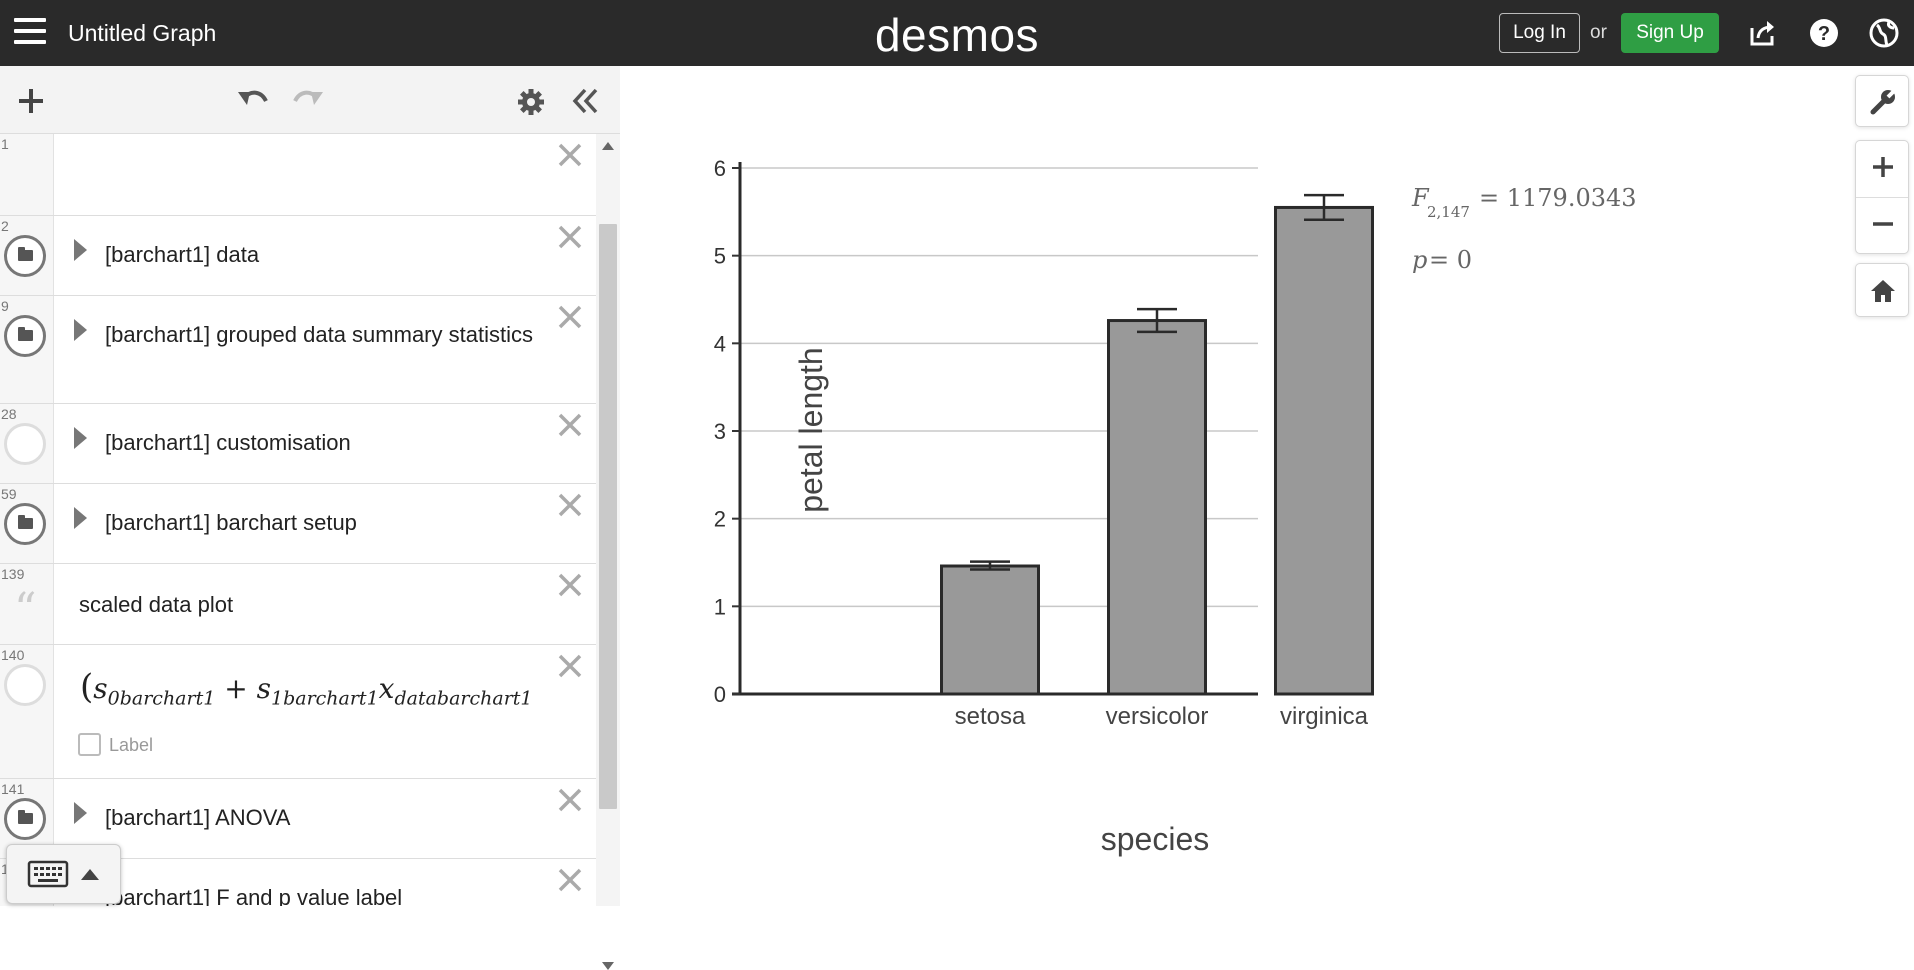 The image size is (1914, 970). What do you see at coordinates (720, 606) in the screenshot?
I see `y-tick-label: 1` at bounding box center [720, 606].